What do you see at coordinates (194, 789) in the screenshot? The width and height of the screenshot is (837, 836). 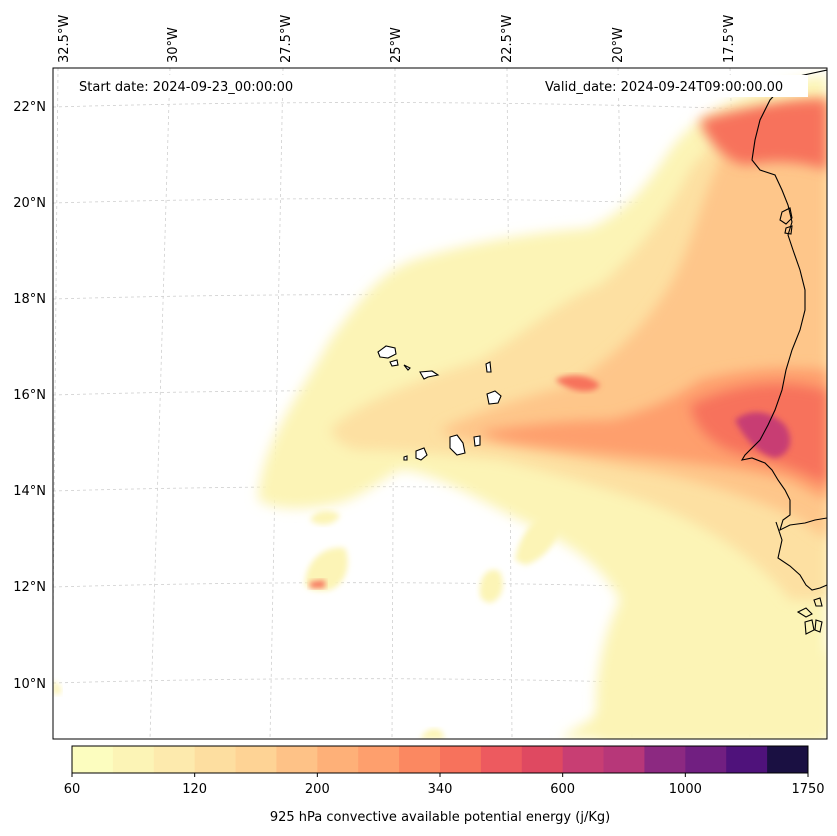 I see `colorbar-tick-label: 120` at bounding box center [194, 789].